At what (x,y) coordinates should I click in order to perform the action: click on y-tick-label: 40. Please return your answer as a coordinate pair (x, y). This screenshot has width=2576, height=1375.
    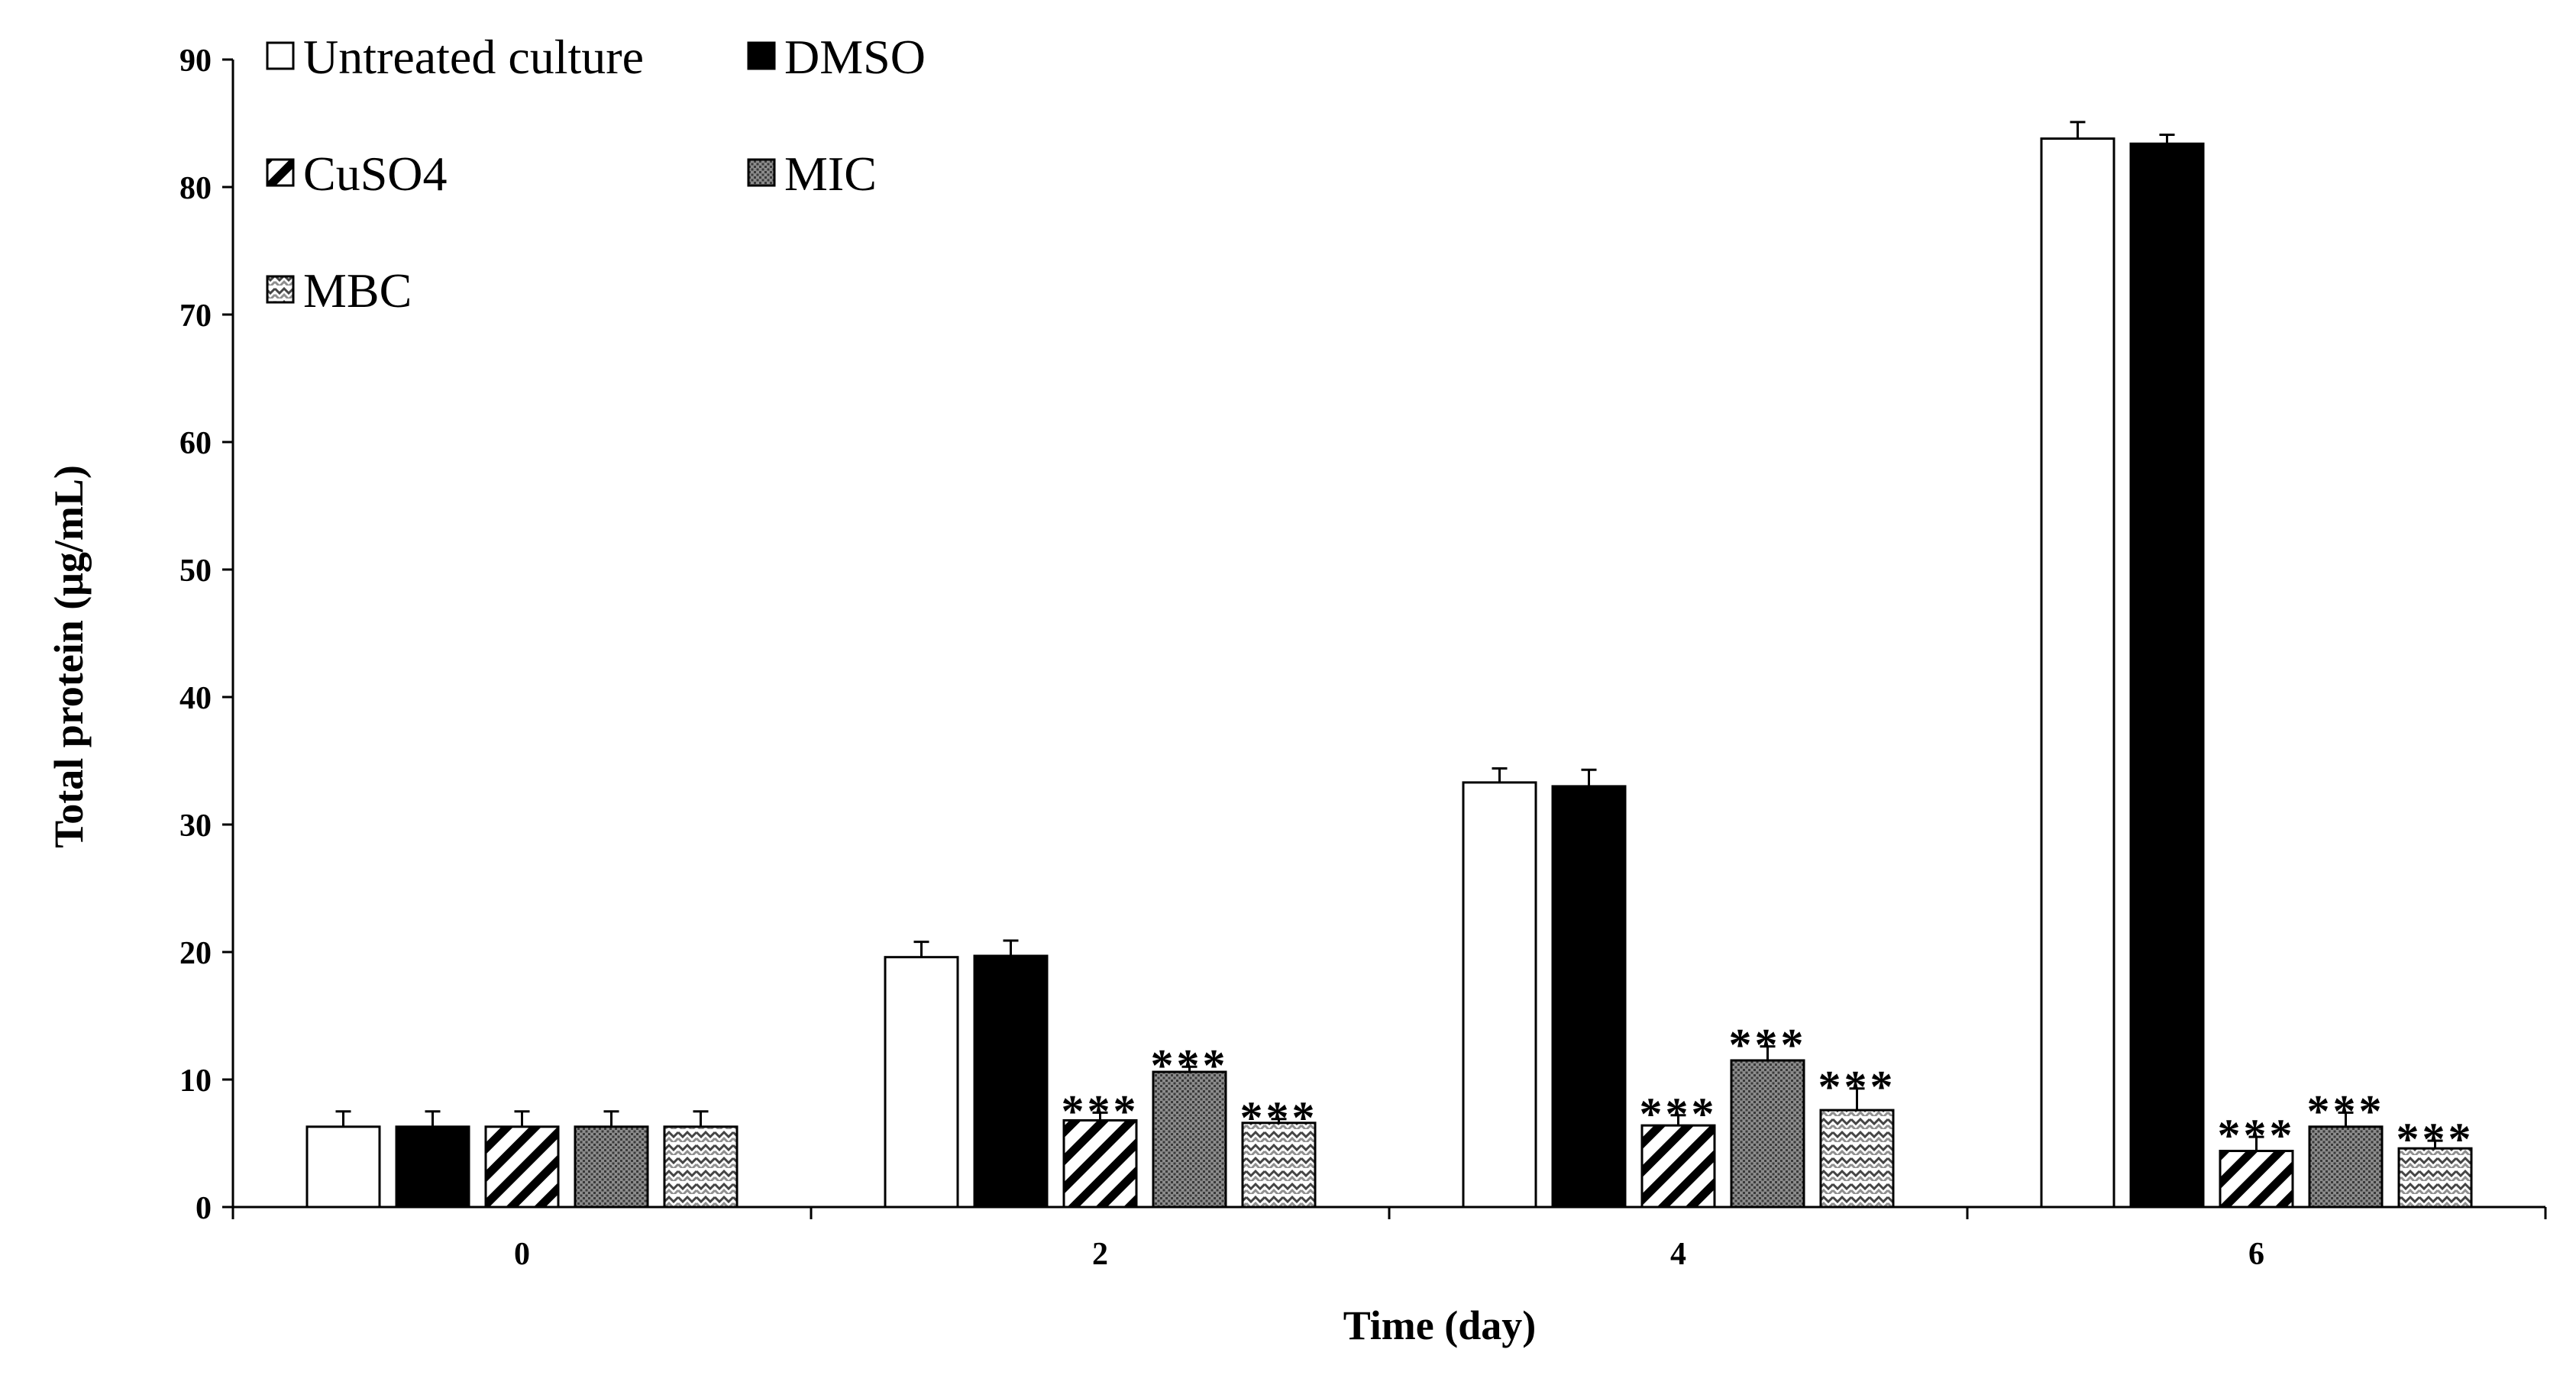
    Looking at the image, I should click on (195, 698).